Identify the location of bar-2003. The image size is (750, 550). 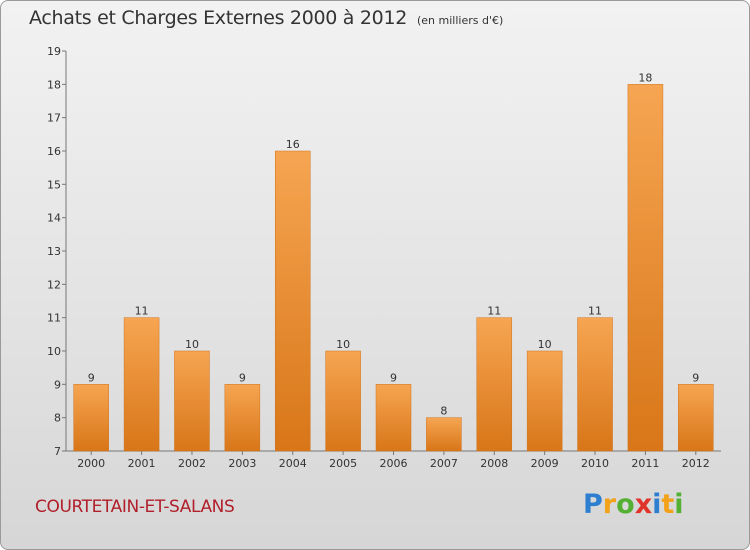
(242, 418).